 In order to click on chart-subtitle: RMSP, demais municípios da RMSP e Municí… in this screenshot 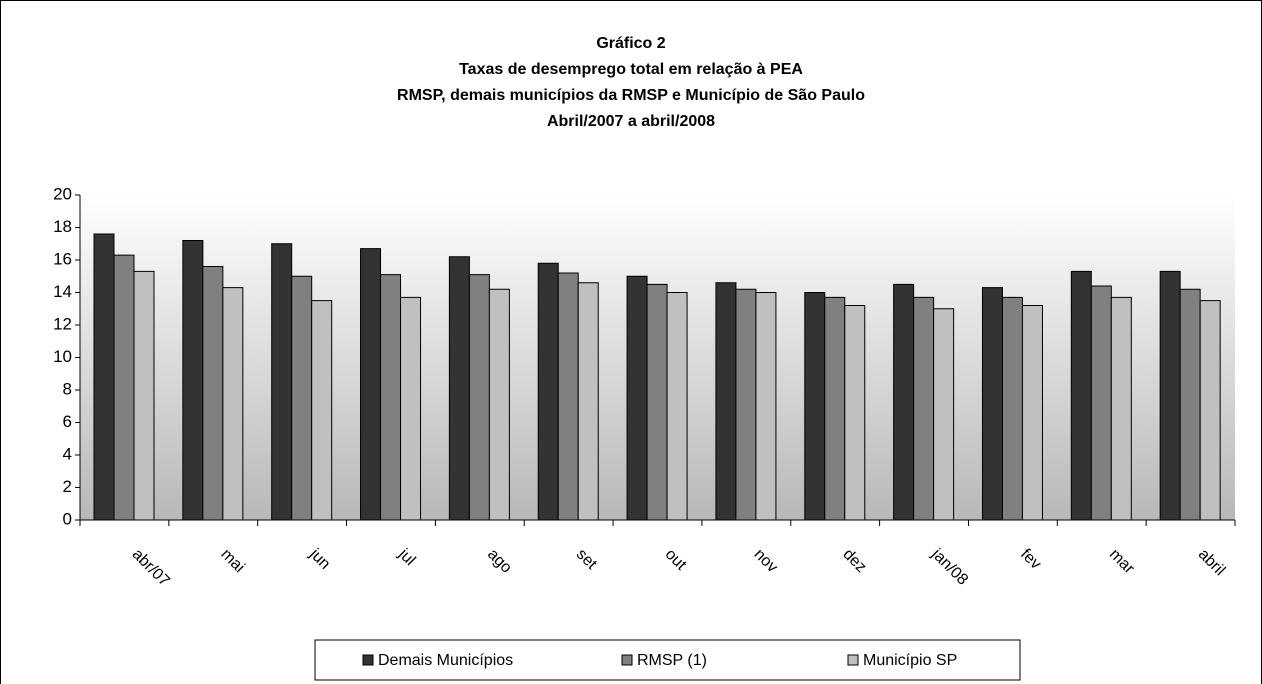, I will do `click(631, 95)`.